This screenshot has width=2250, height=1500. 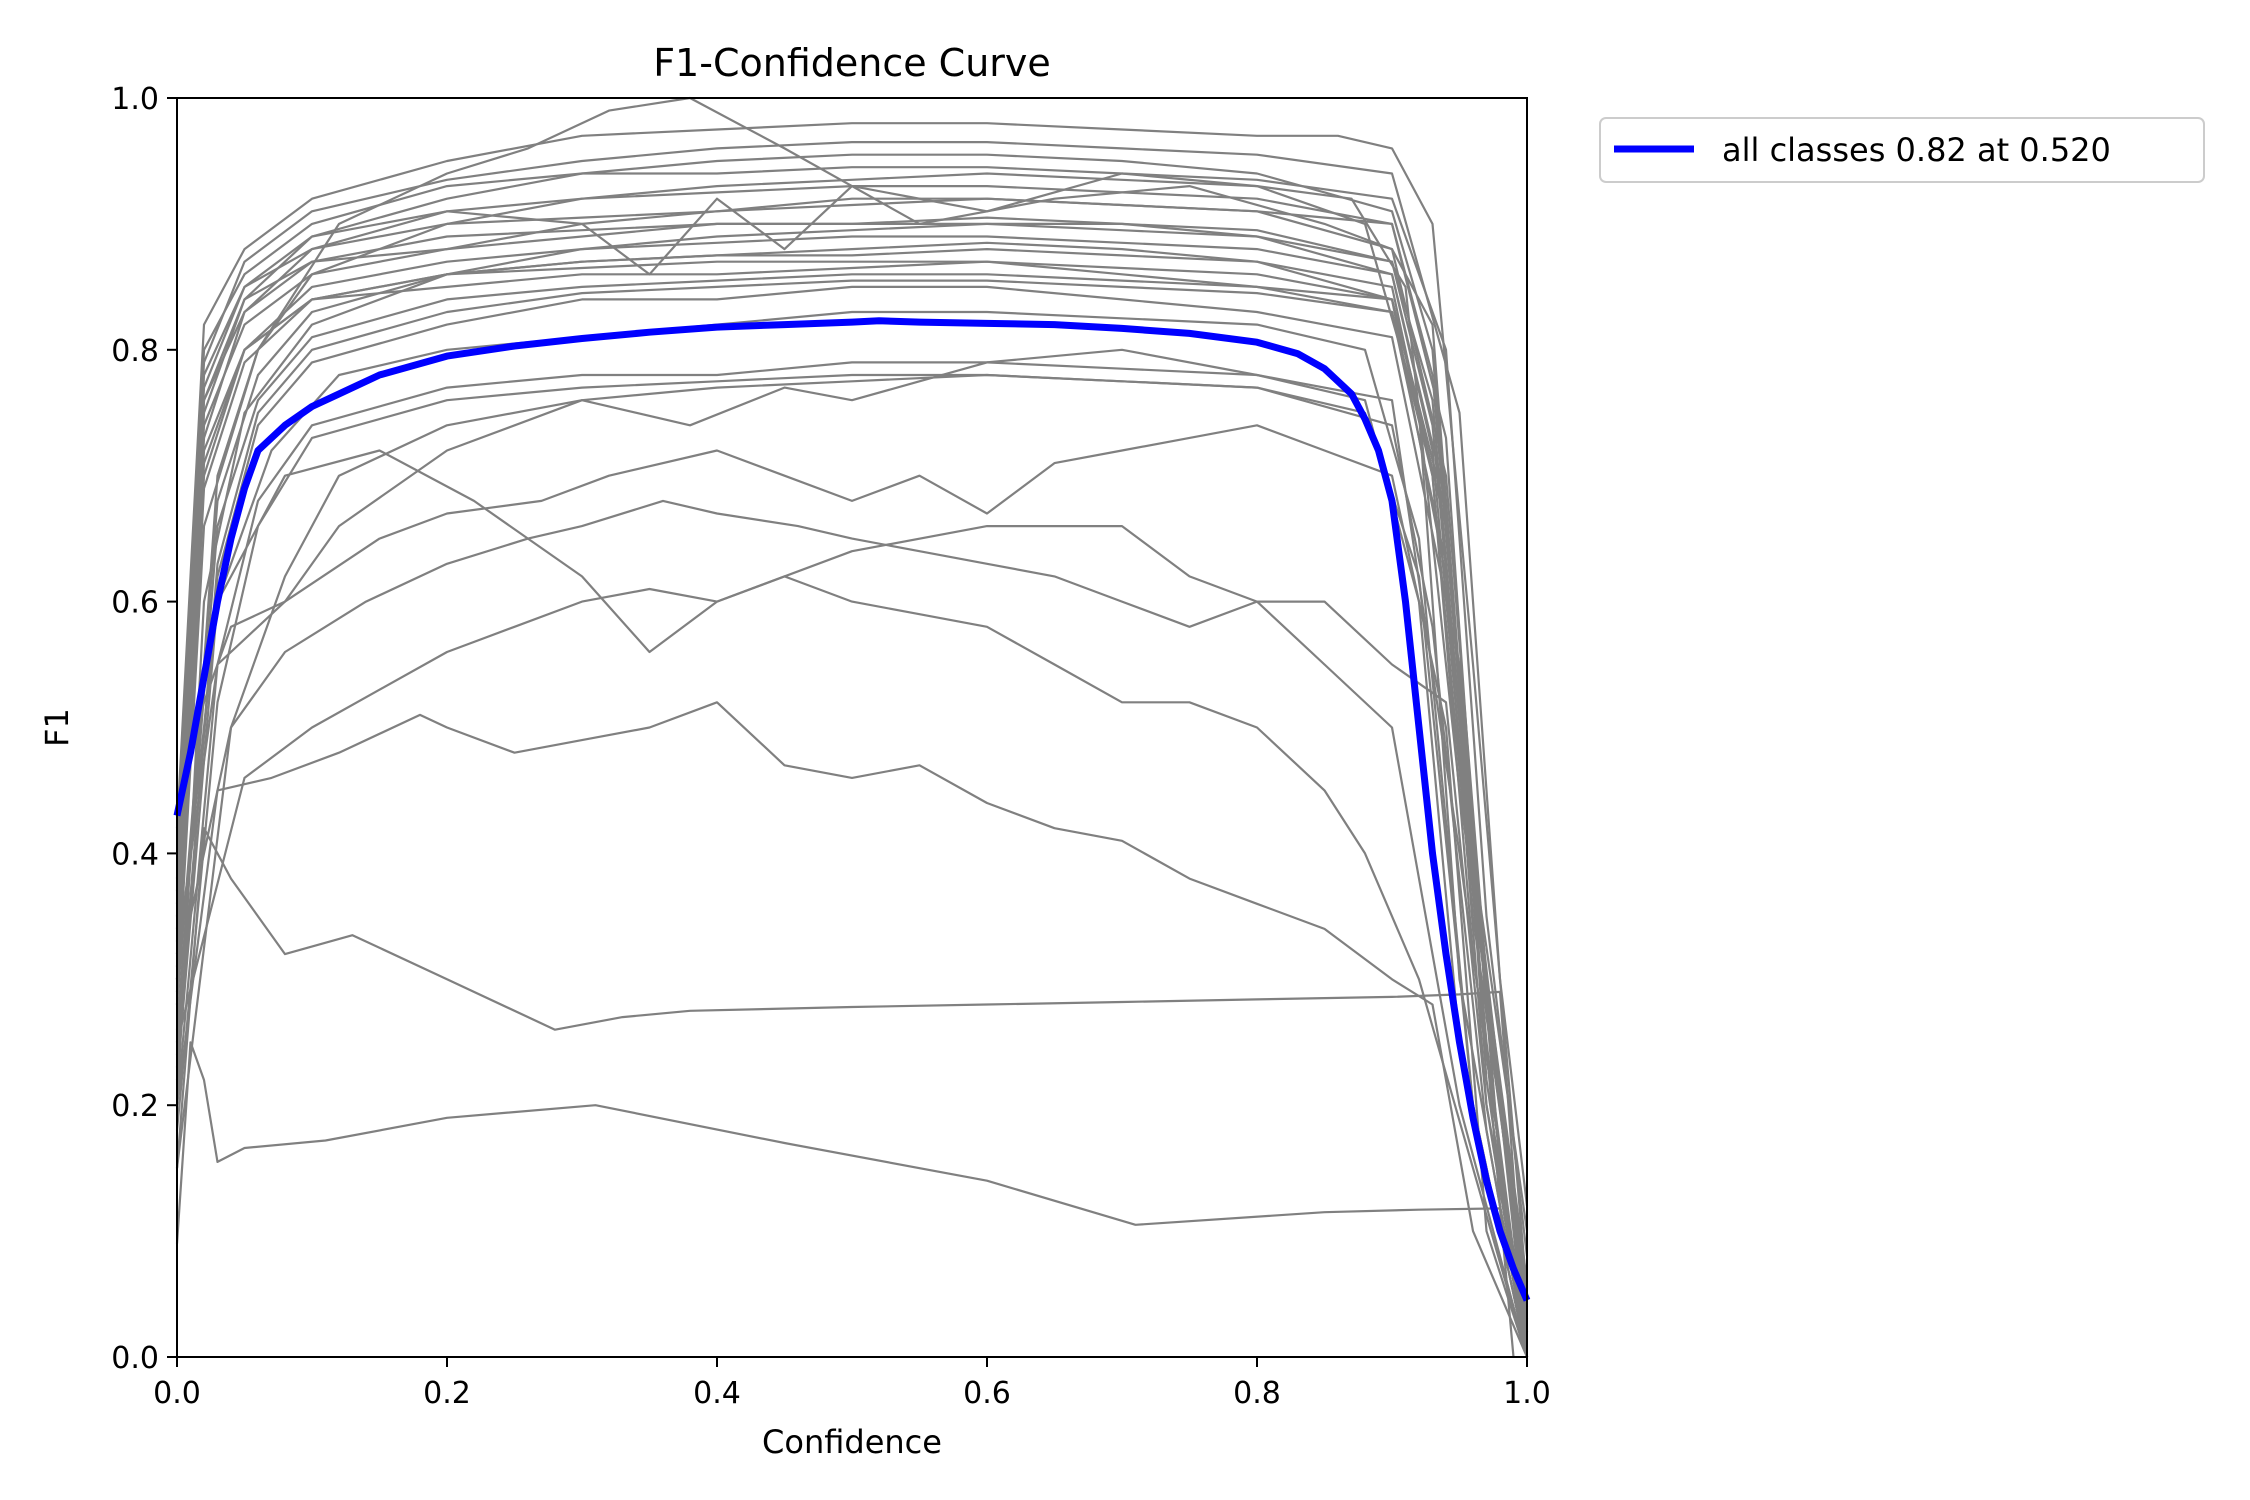 I want to click on y-tick-label: 0.6, so click(x=135, y=603).